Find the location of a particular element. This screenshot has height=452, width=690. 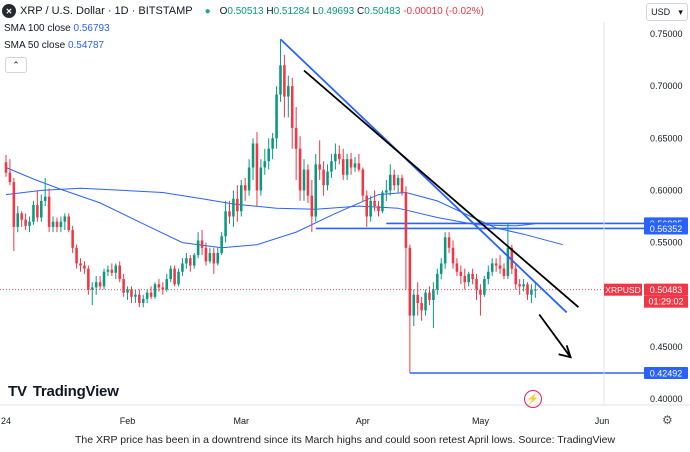

symbol-title: XRP / U.S. Dollar · 1D · BITSTAMP is located at coordinates (106, 11).